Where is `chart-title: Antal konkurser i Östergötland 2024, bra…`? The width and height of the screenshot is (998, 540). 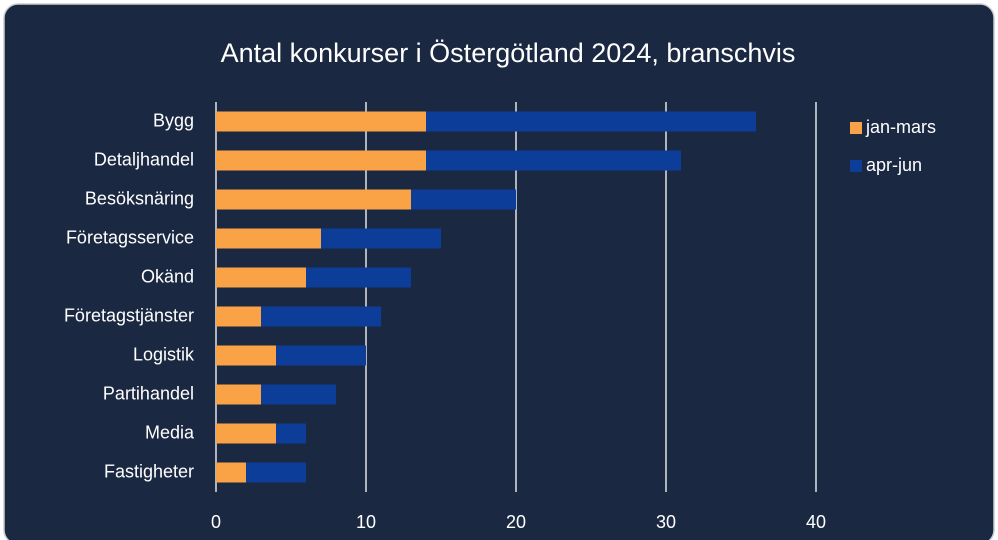
chart-title: Antal konkurser i Östergötland 2024, bra… is located at coordinates (508, 53).